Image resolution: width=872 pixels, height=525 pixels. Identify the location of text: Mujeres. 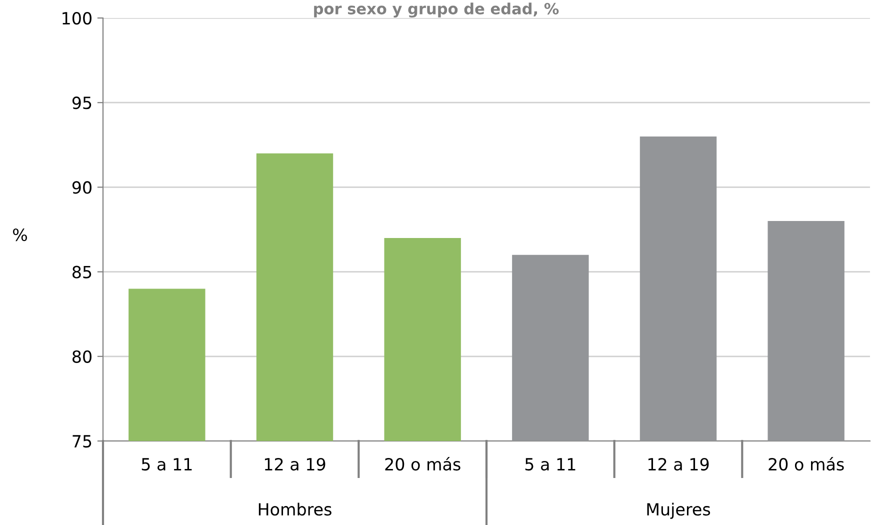
(678, 510).